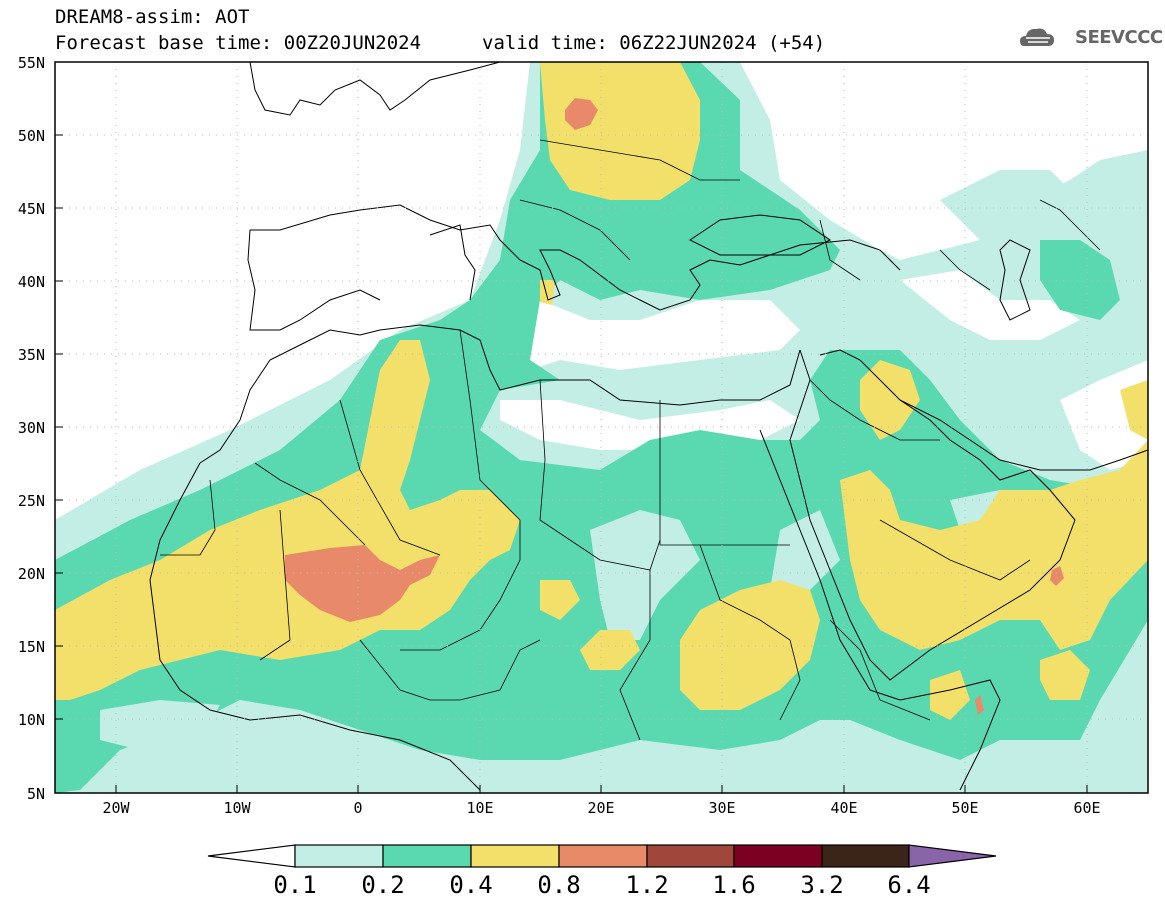 This screenshot has height=905, width=1165. Describe the element at coordinates (36, 794) in the screenshot. I see `lat-label: 5N` at that location.